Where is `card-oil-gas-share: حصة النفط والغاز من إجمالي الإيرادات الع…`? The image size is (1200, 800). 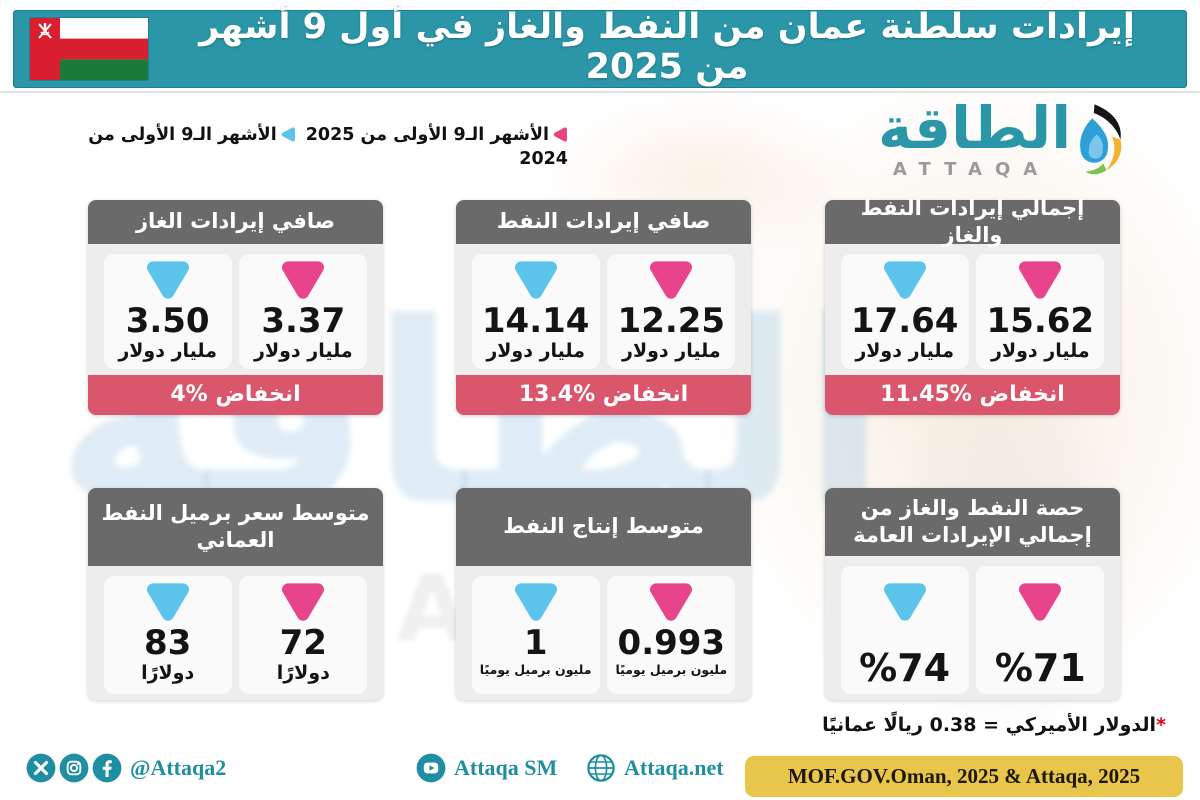 card-oil-gas-share: حصة النفط والغاز من إجمالي الإيرادات الع… is located at coordinates (972, 594).